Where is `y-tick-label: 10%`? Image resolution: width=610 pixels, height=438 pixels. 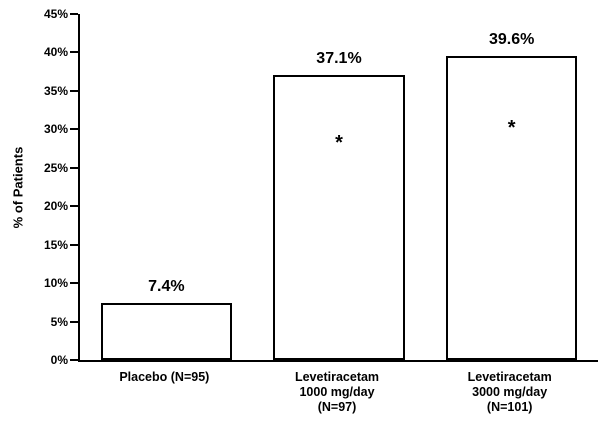
y-tick-label: 10% is located at coordinates (55, 283).